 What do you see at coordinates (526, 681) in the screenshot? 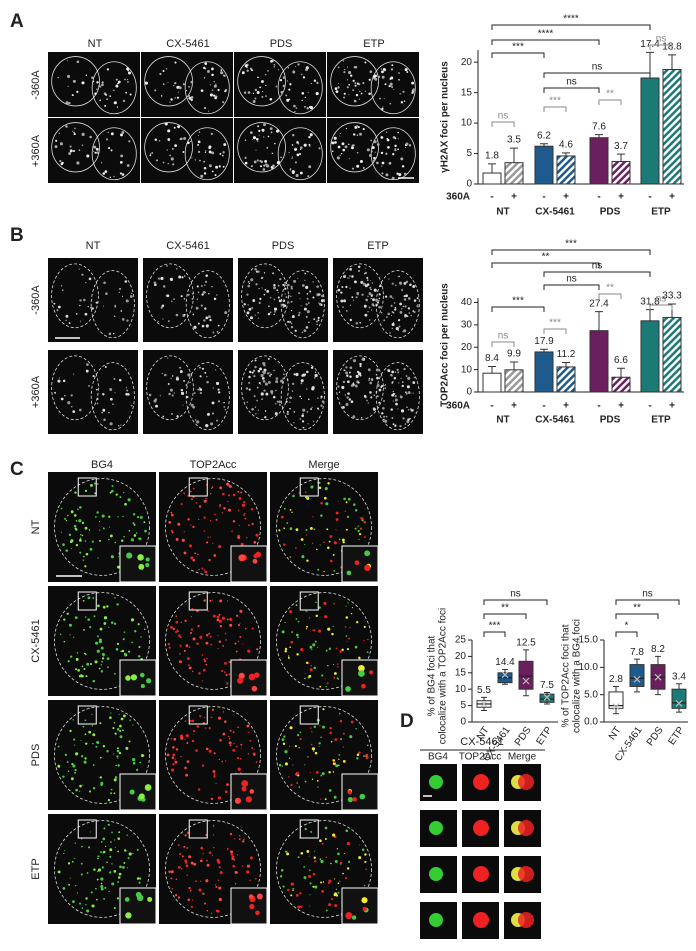
I see `mean-marker` at bounding box center [526, 681].